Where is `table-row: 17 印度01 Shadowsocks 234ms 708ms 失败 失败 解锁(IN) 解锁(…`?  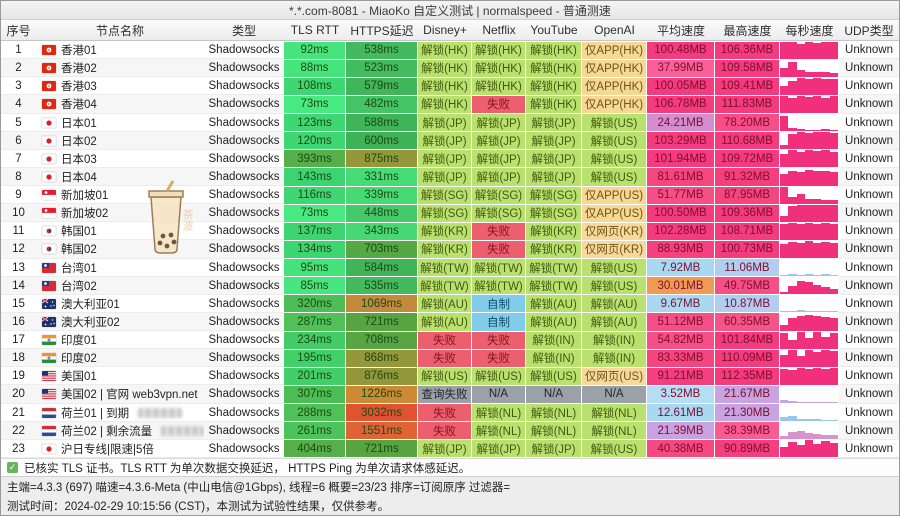
table-row: 17 印度01 Shadowsocks 234ms 708ms 失败 失败 解锁(IN) 解锁(… is located at coordinates (450, 340).